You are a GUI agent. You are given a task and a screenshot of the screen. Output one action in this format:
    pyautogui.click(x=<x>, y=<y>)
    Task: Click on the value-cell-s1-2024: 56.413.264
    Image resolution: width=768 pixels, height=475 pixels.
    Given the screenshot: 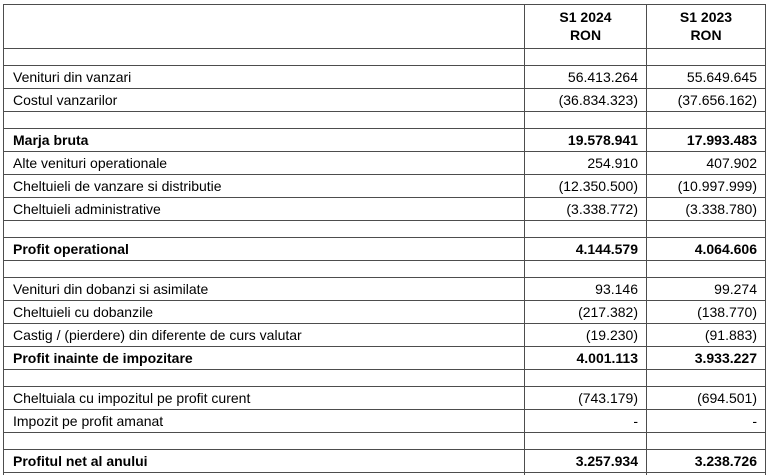 What is the action you would take?
    pyautogui.click(x=585, y=77)
    